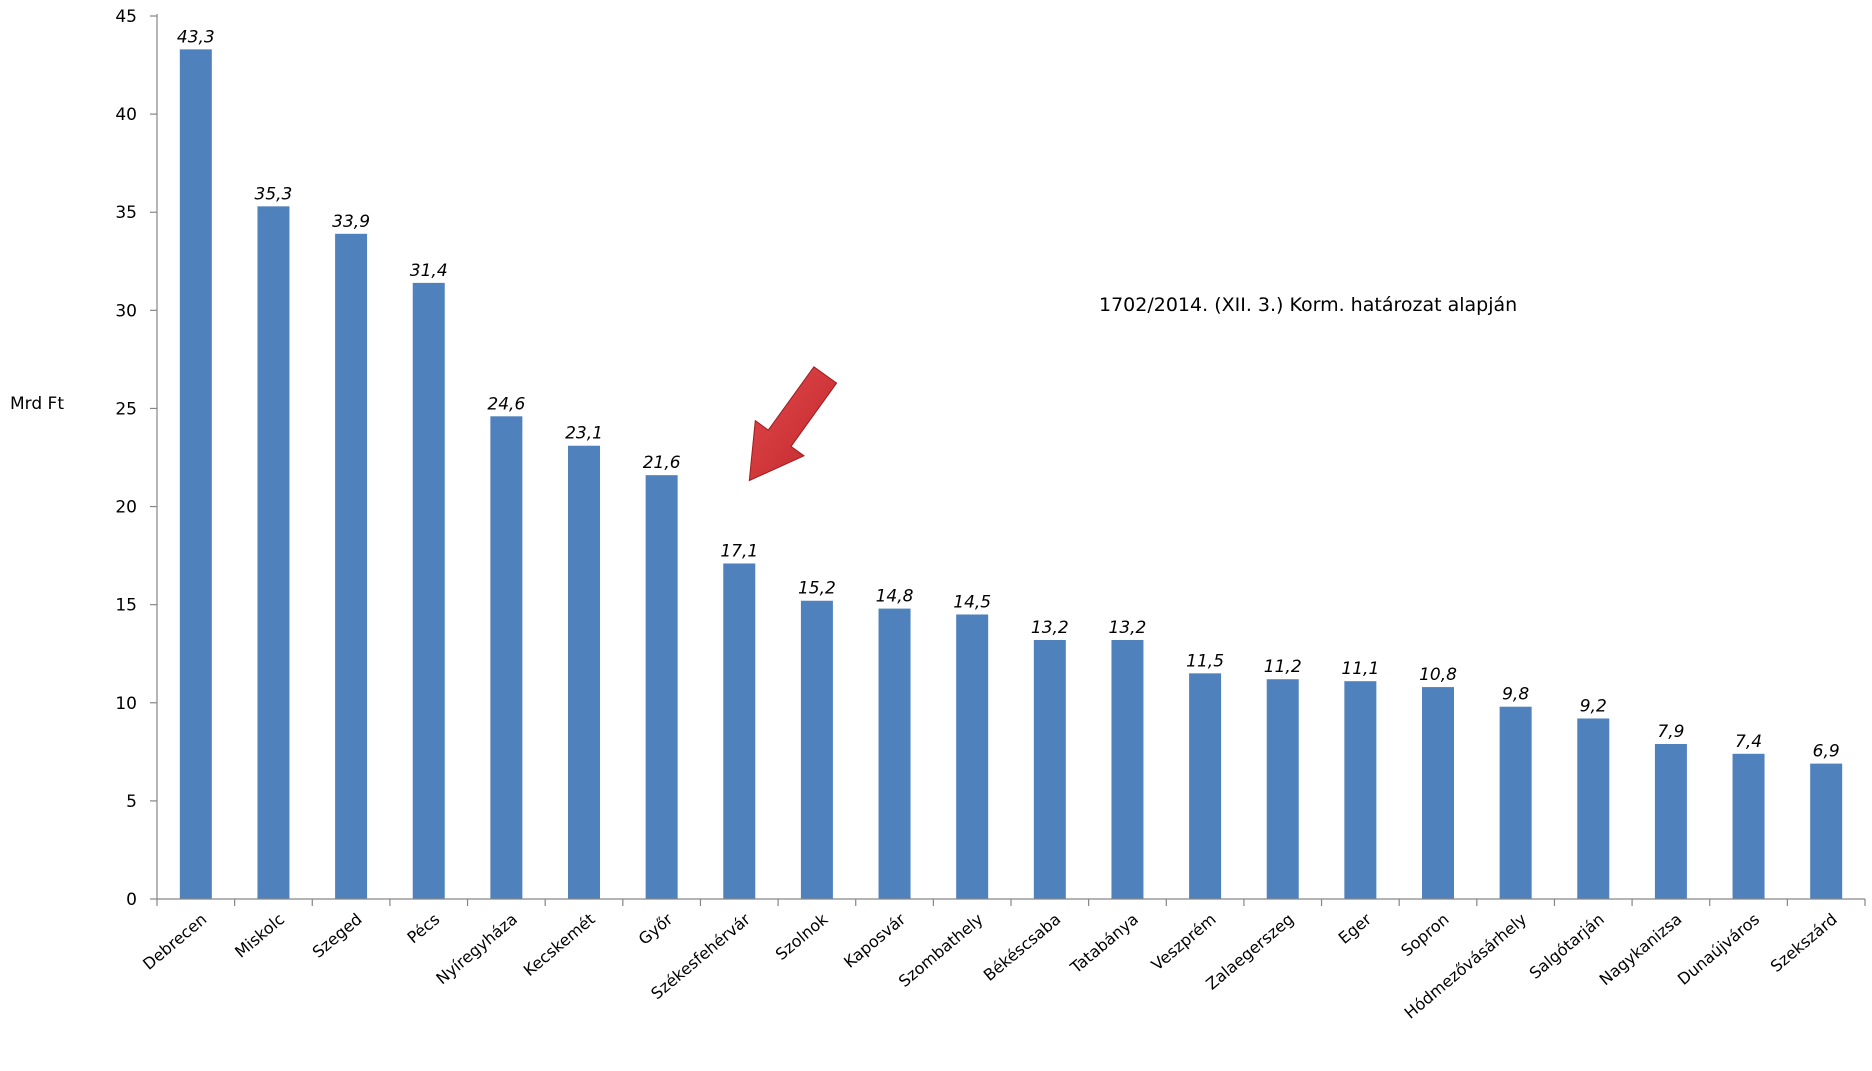  What do you see at coordinates (1718, 949) in the screenshot?
I see `x-tick-label: Dunaújváros` at bounding box center [1718, 949].